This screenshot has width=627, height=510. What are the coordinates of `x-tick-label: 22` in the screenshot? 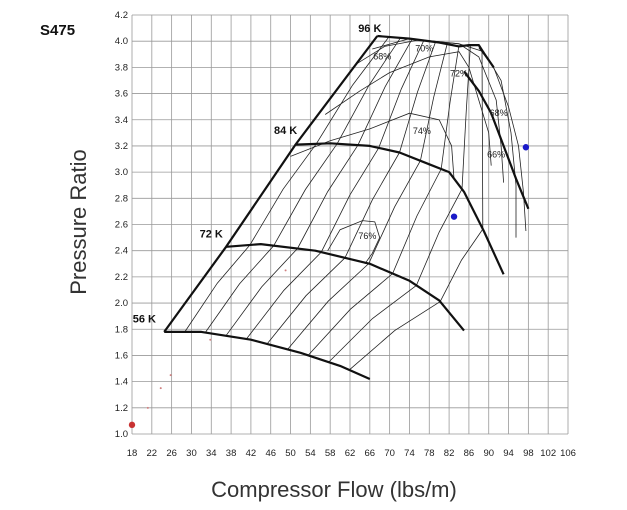 It's located at (152, 453).